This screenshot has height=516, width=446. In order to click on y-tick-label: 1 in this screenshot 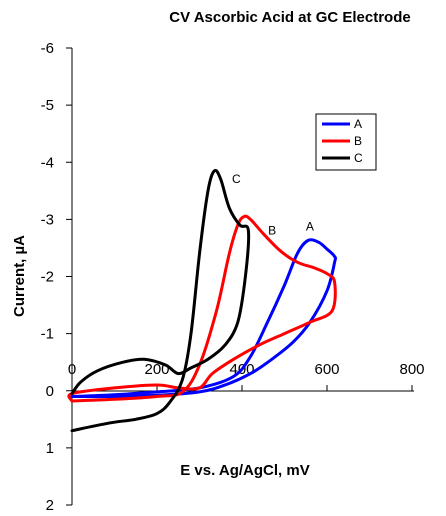, I will do `click(50, 448)`.